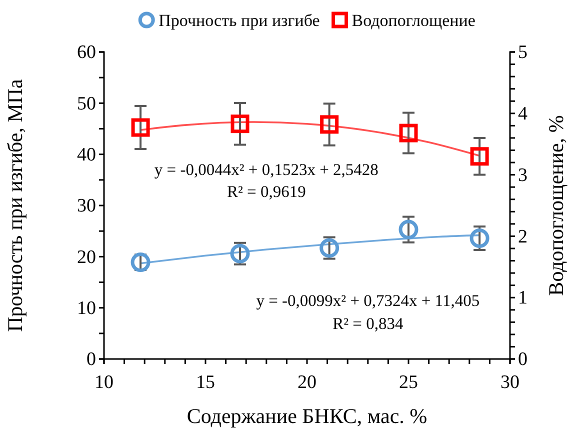 The width and height of the screenshot is (575, 433). What do you see at coordinates (414, 20) in the screenshot?
I see `legend-label: Водопоглощение` at bounding box center [414, 20].